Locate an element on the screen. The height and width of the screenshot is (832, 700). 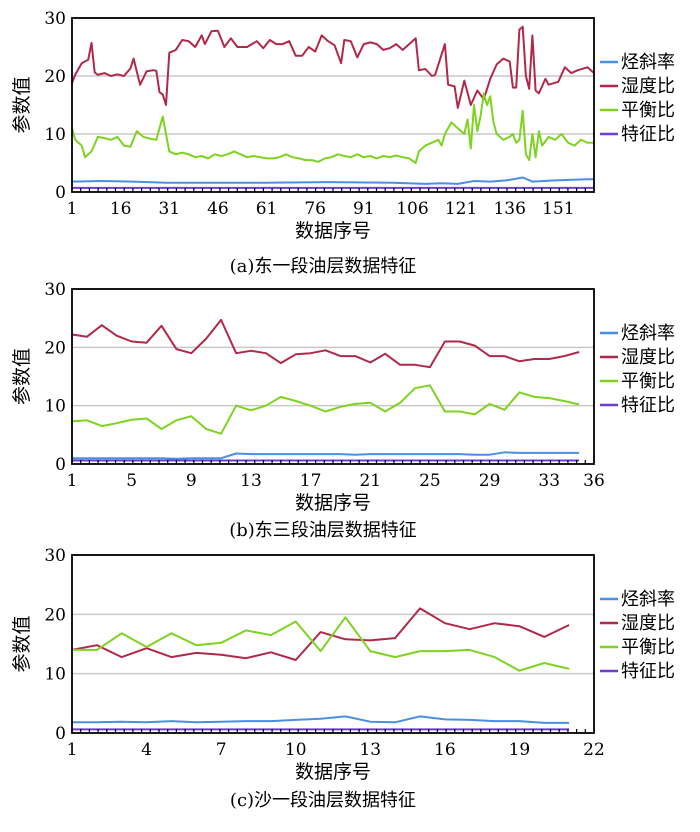
x-tick-label: 10 is located at coordinates (296, 750).